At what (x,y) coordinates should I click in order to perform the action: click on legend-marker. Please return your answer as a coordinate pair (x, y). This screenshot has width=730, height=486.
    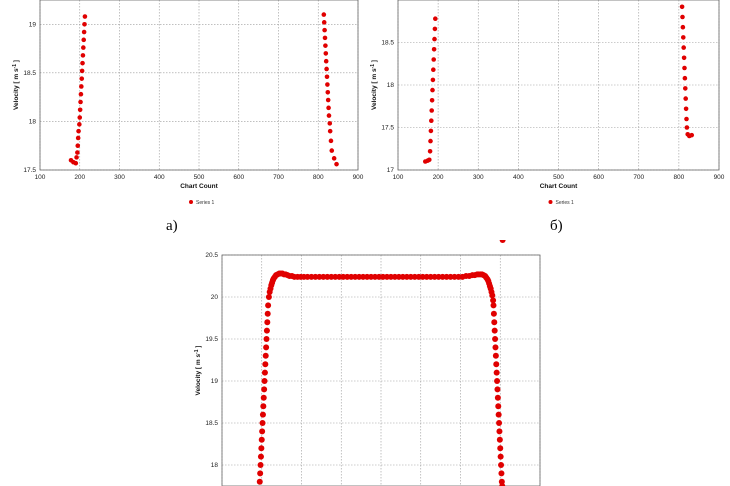
    Looking at the image, I should click on (191, 202).